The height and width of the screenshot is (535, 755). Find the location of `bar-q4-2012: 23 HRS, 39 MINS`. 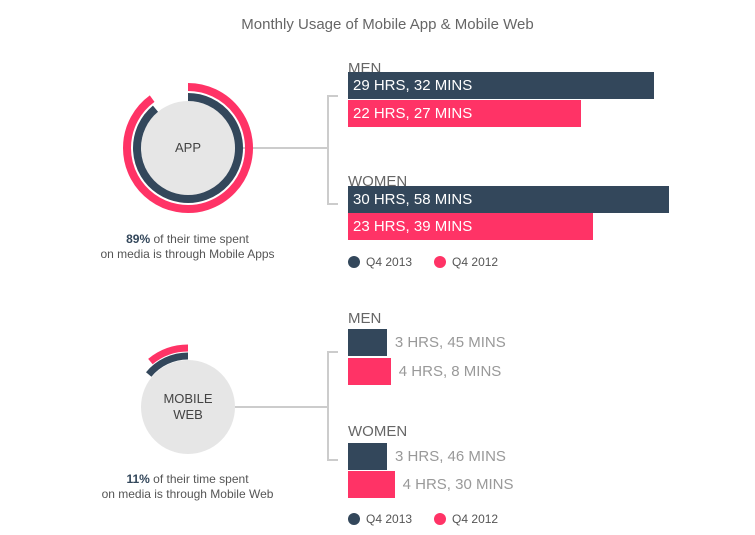

bar-q4-2012: 23 HRS, 39 MINS is located at coordinates (470, 226).